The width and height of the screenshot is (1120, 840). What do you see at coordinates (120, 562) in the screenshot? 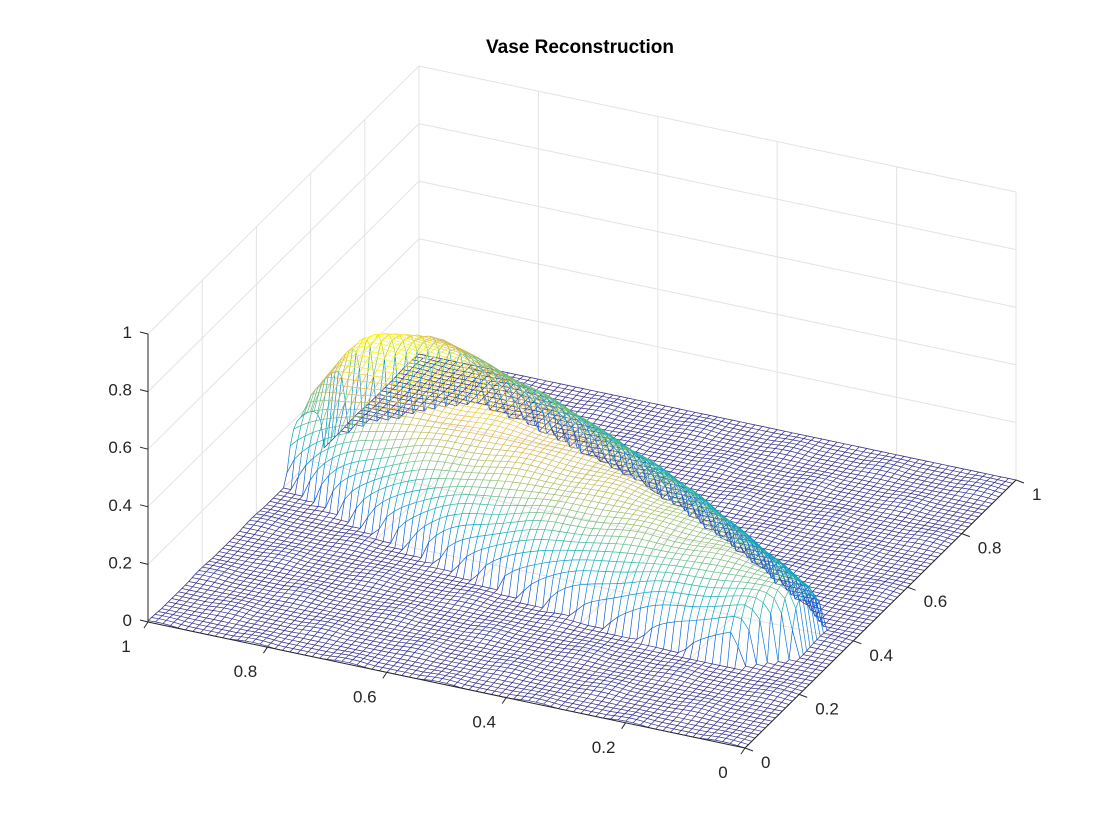
I see `z-tick-label: 0.2` at bounding box center [120, 562].